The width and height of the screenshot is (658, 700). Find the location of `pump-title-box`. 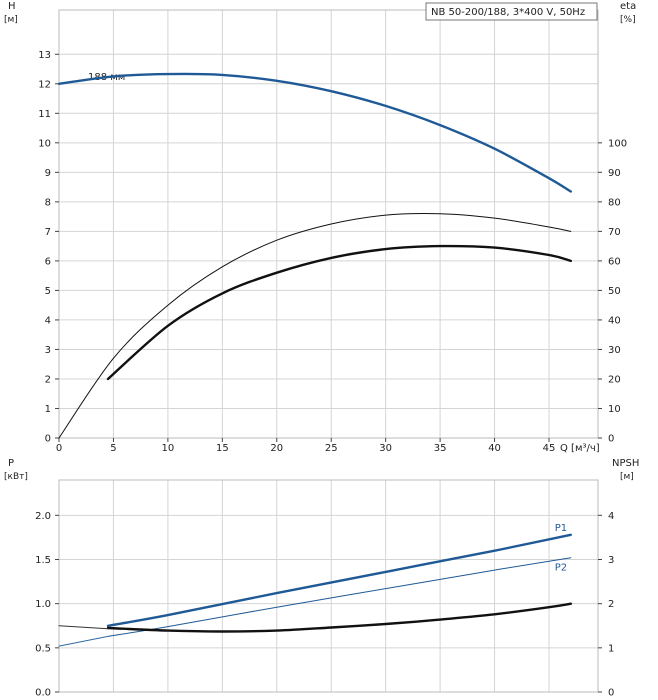

pump-title-box is located at coordinates (511, 11).